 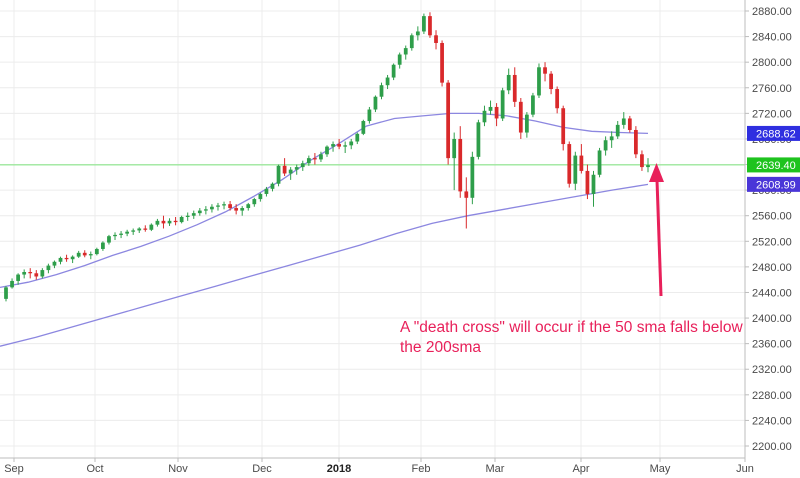 What do you see at coordinates (421, 469) in the screenshot?
I see `x-tick-label: Feb` at bounding box center [421, 469].